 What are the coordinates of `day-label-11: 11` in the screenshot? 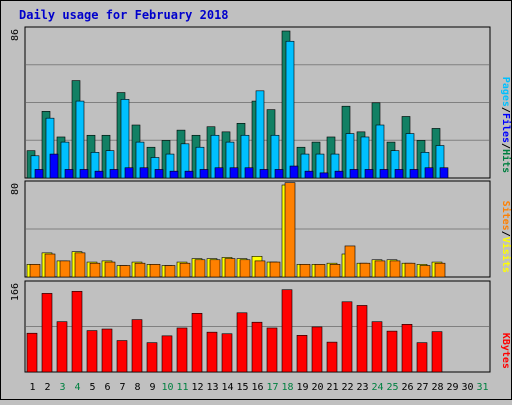 It's located at (182, 387).